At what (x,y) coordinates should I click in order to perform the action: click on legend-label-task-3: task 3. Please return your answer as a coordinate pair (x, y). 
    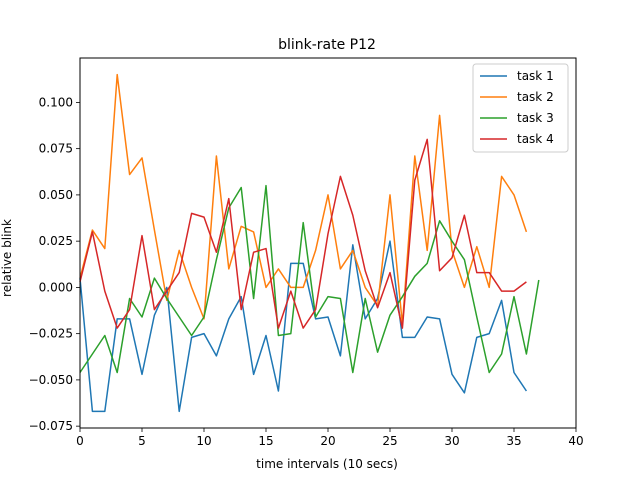
    Looking at the image, I should click on (535, 118).